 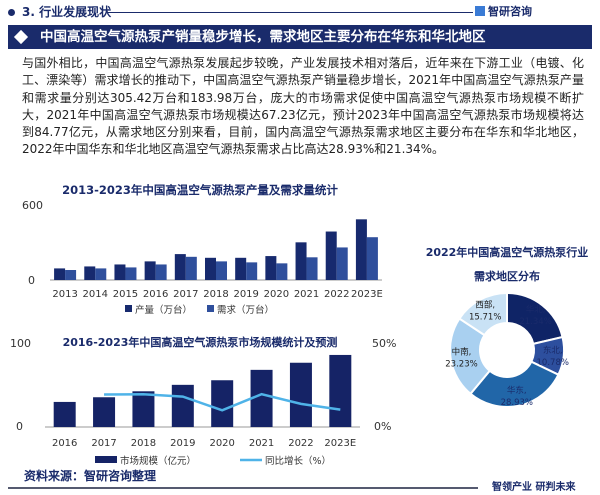 I want to click on chart2-ytick-min: 0, so click(x=19, y=426).